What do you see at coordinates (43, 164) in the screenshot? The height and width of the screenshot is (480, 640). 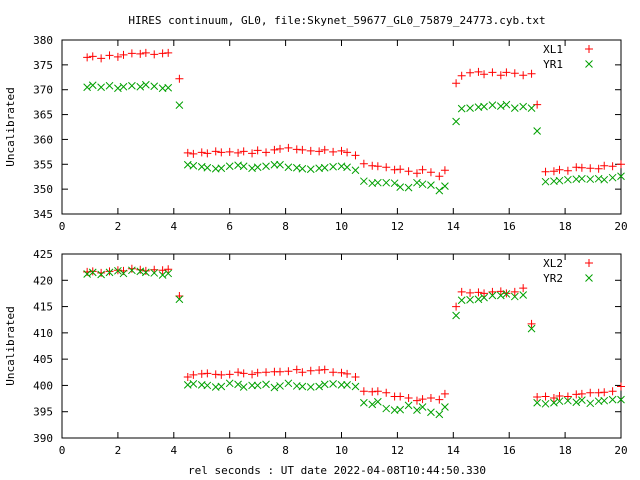 I see `y-tick-label: 355` at bounding box center [43, 164].